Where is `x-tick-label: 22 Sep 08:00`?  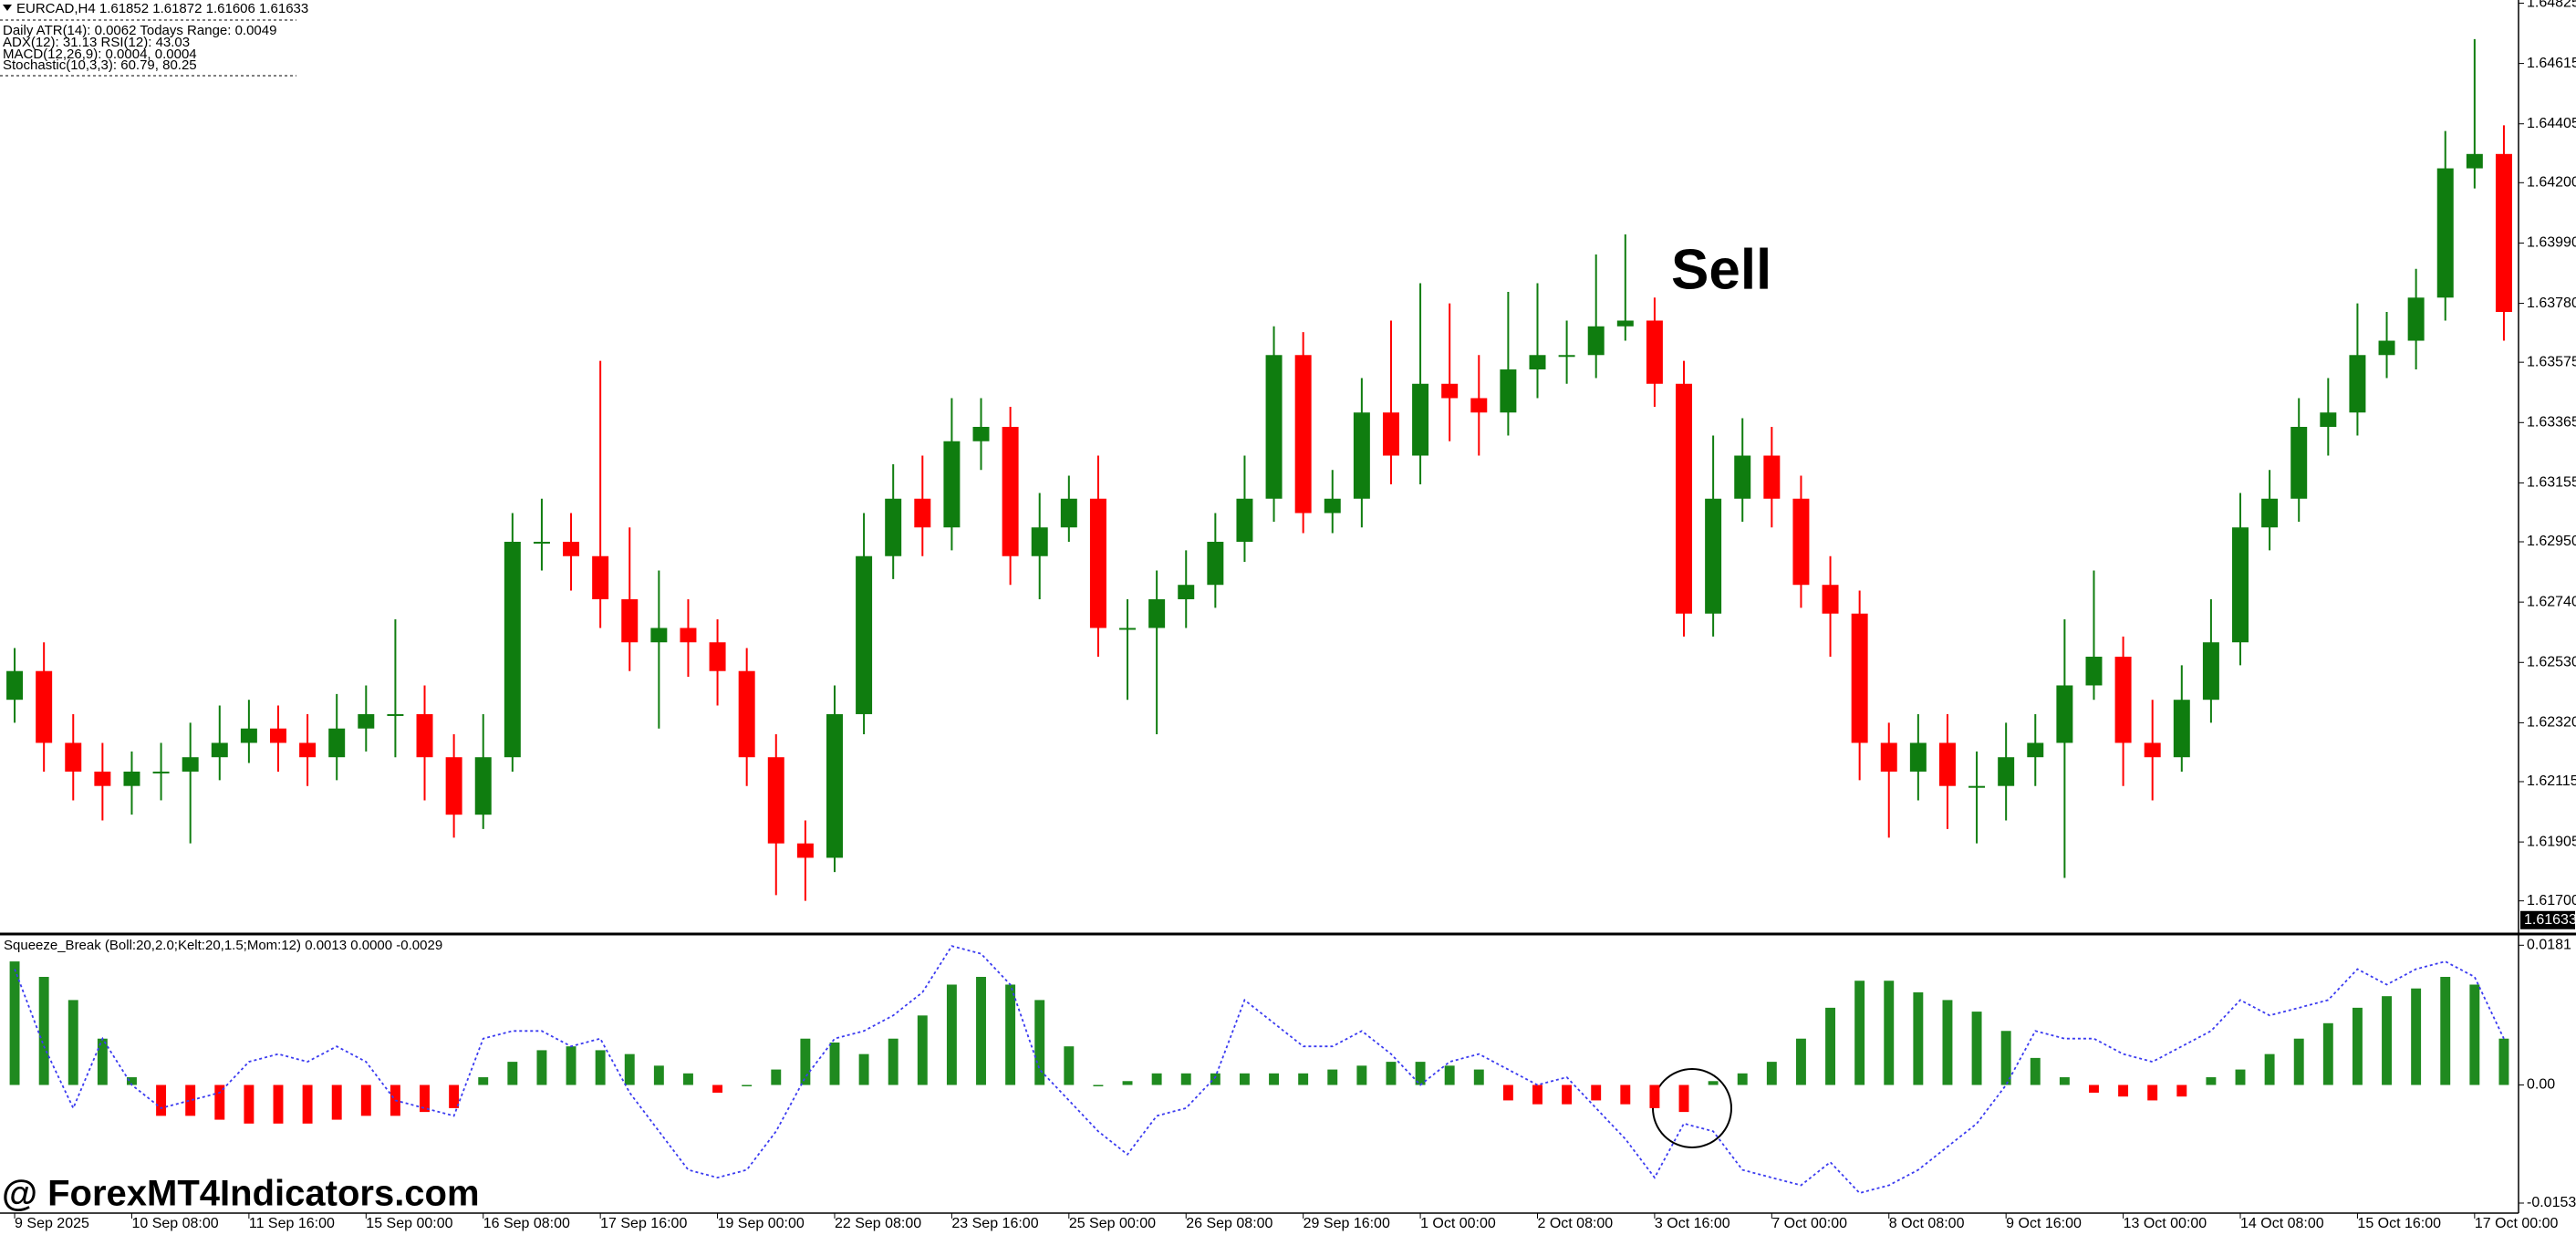 x-tick-label: 22 Sep 08:00 is located at coordinates (878, 1223).